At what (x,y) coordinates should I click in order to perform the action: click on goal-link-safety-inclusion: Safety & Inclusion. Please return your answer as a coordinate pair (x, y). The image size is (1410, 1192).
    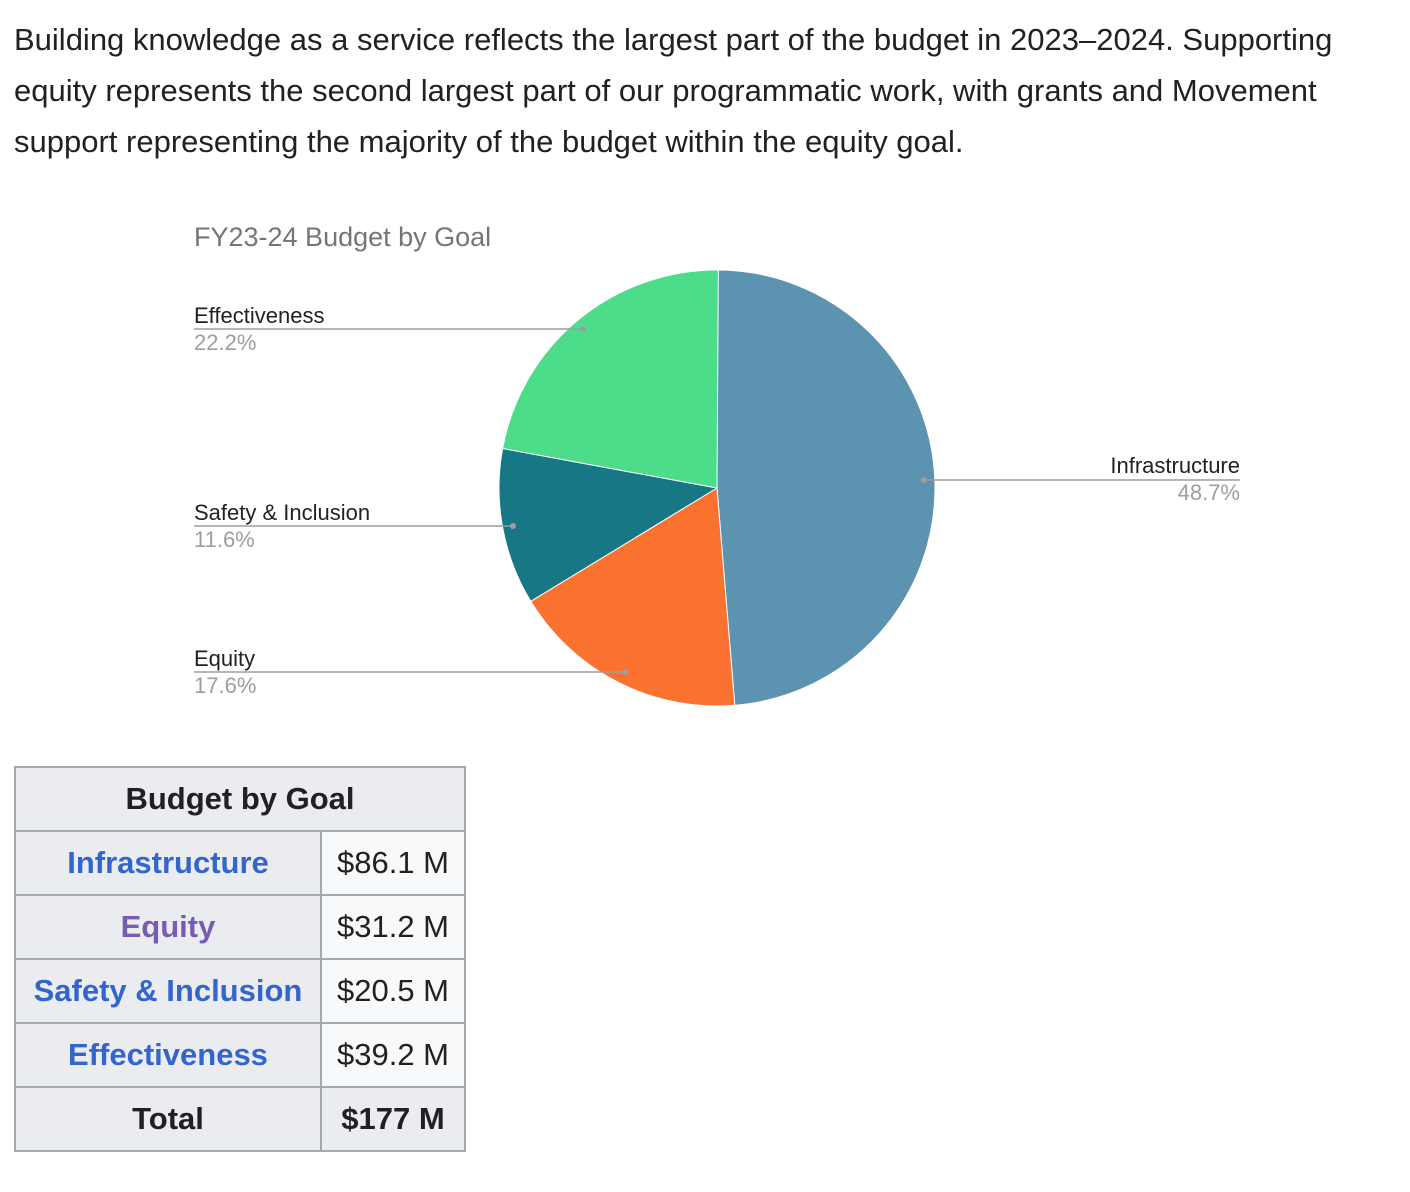
    Looking at the image, I should click on (168, 991).